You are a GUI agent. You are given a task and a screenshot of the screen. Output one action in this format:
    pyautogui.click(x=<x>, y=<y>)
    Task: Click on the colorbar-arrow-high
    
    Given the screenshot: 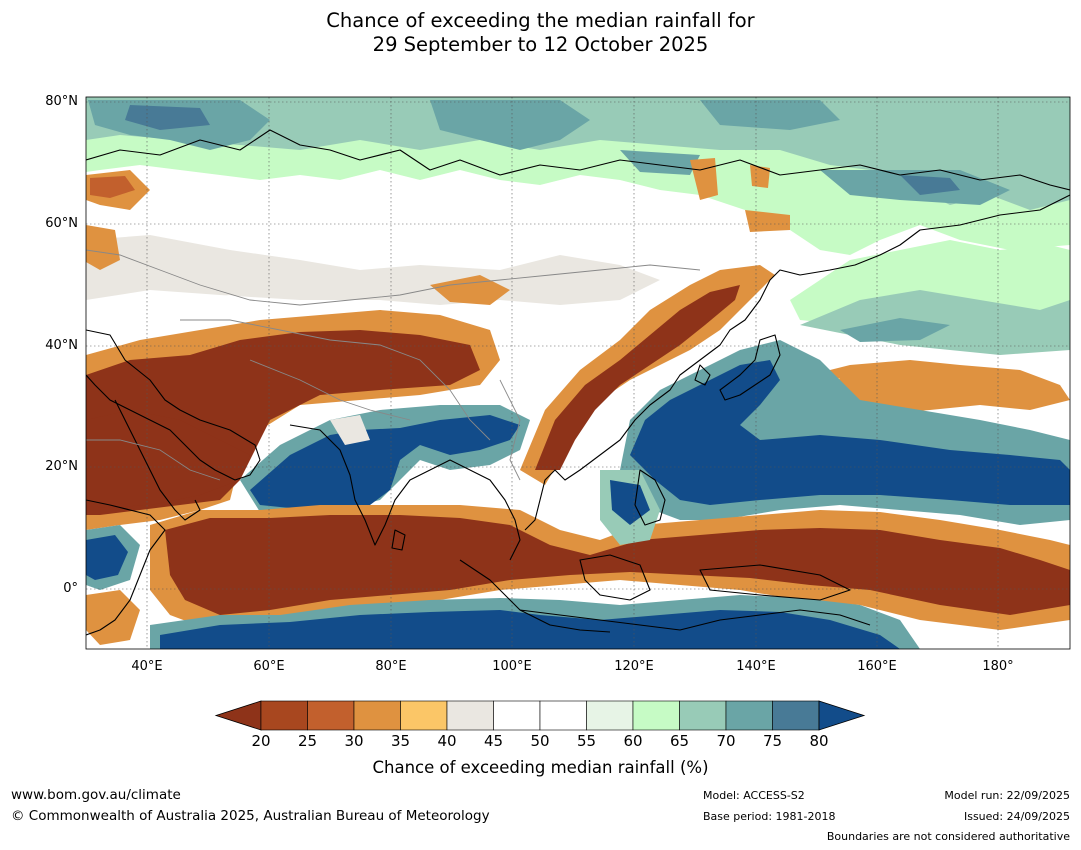 What is the action you would take?
    pyautogui.click(x=842, y=715)
    